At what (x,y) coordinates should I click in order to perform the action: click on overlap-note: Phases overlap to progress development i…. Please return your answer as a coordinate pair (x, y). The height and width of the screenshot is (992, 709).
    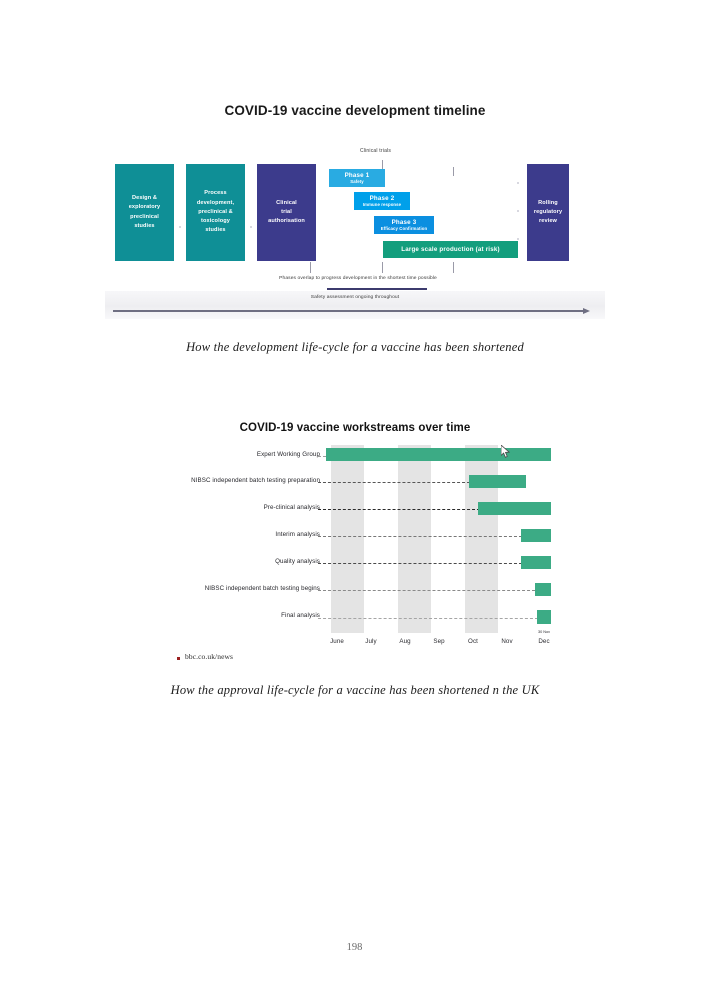
    Looking at the image, I should click on (358, 278).